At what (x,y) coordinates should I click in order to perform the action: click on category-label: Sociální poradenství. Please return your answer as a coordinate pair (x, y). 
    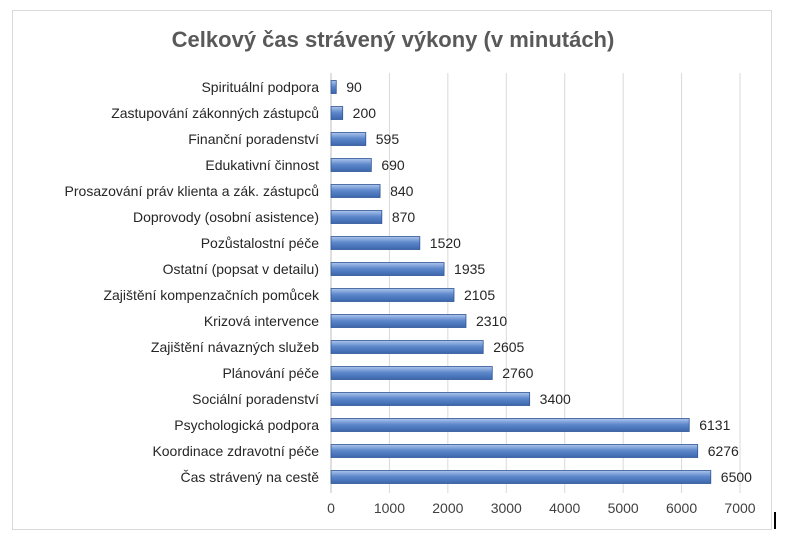
    Looking at the image, I should click on (255, 399).